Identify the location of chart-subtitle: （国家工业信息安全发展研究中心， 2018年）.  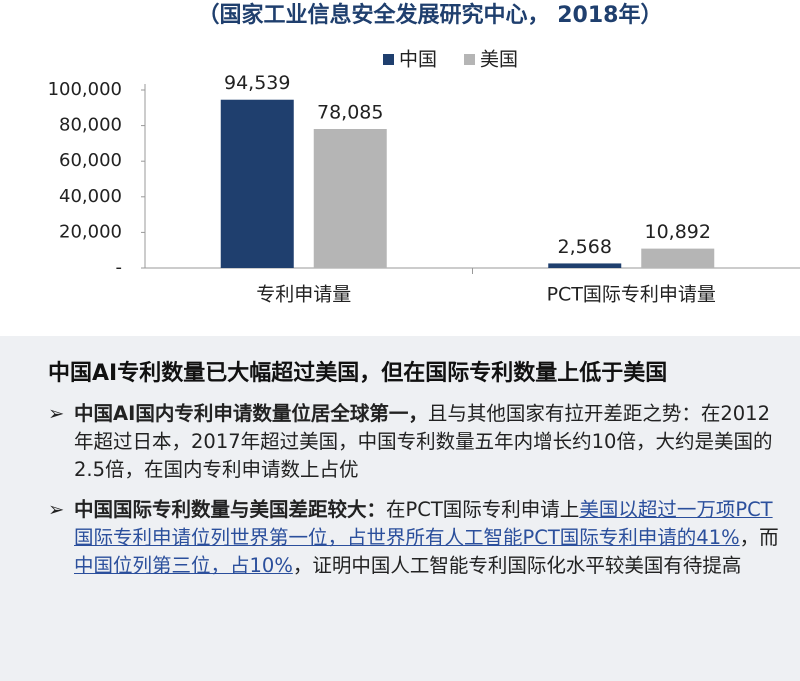
(430, 15).